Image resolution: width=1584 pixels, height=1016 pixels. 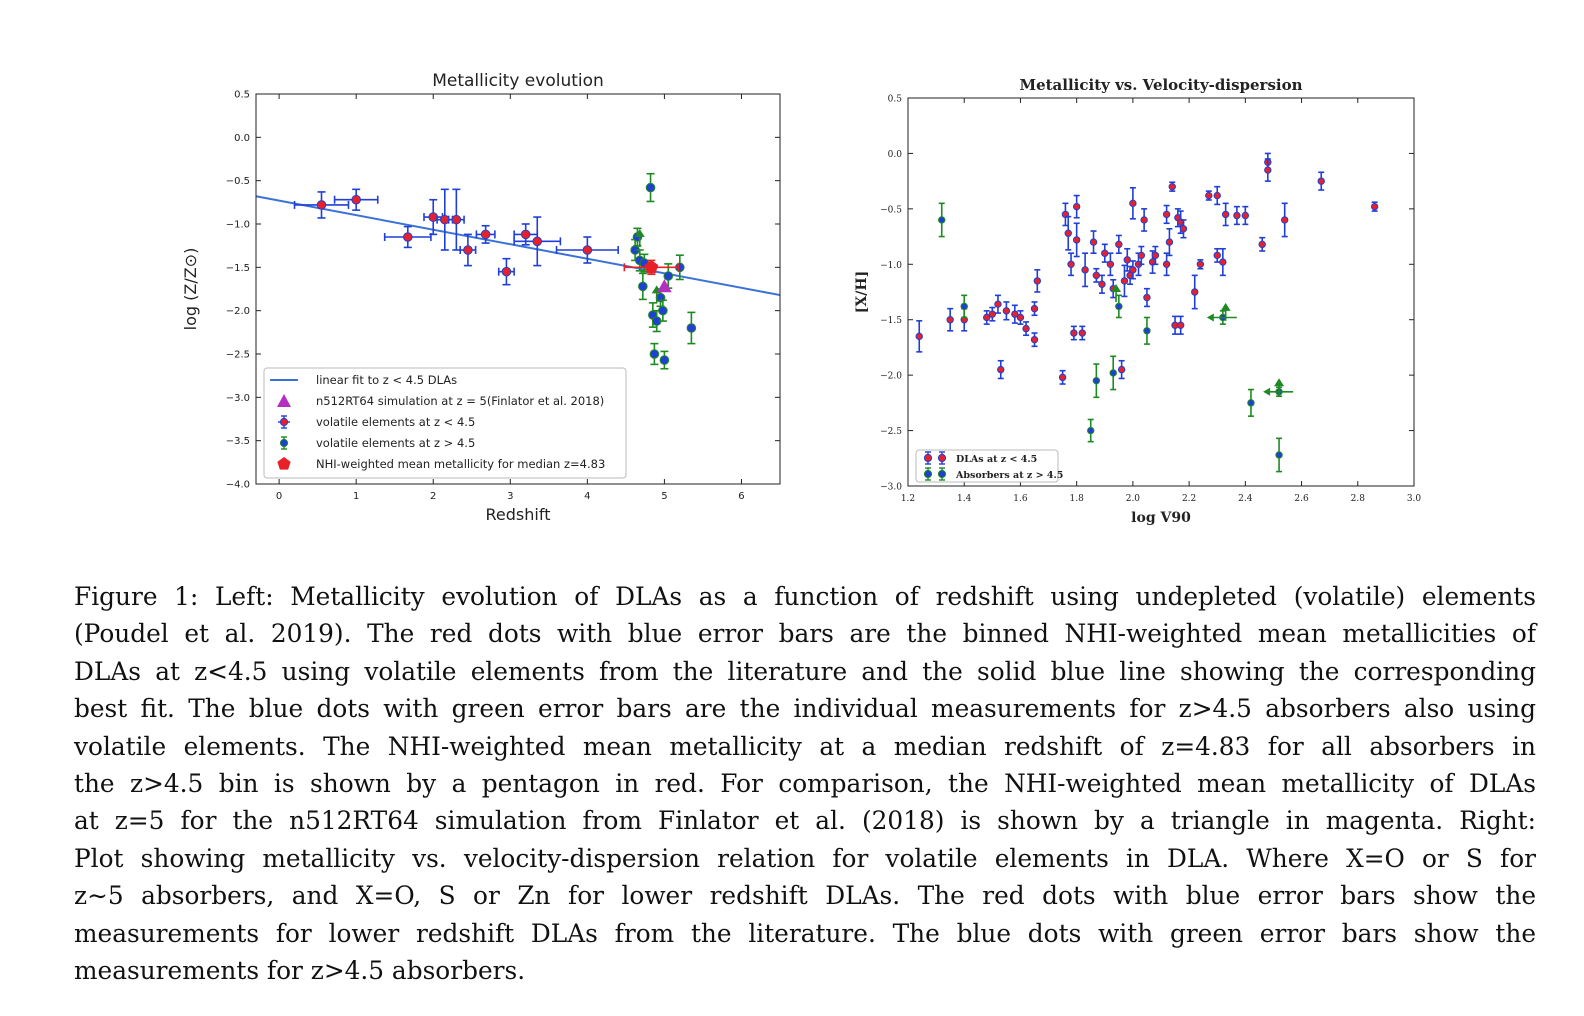 I want to click on y-tick-label: −2.0, so click(x=238, y=311).